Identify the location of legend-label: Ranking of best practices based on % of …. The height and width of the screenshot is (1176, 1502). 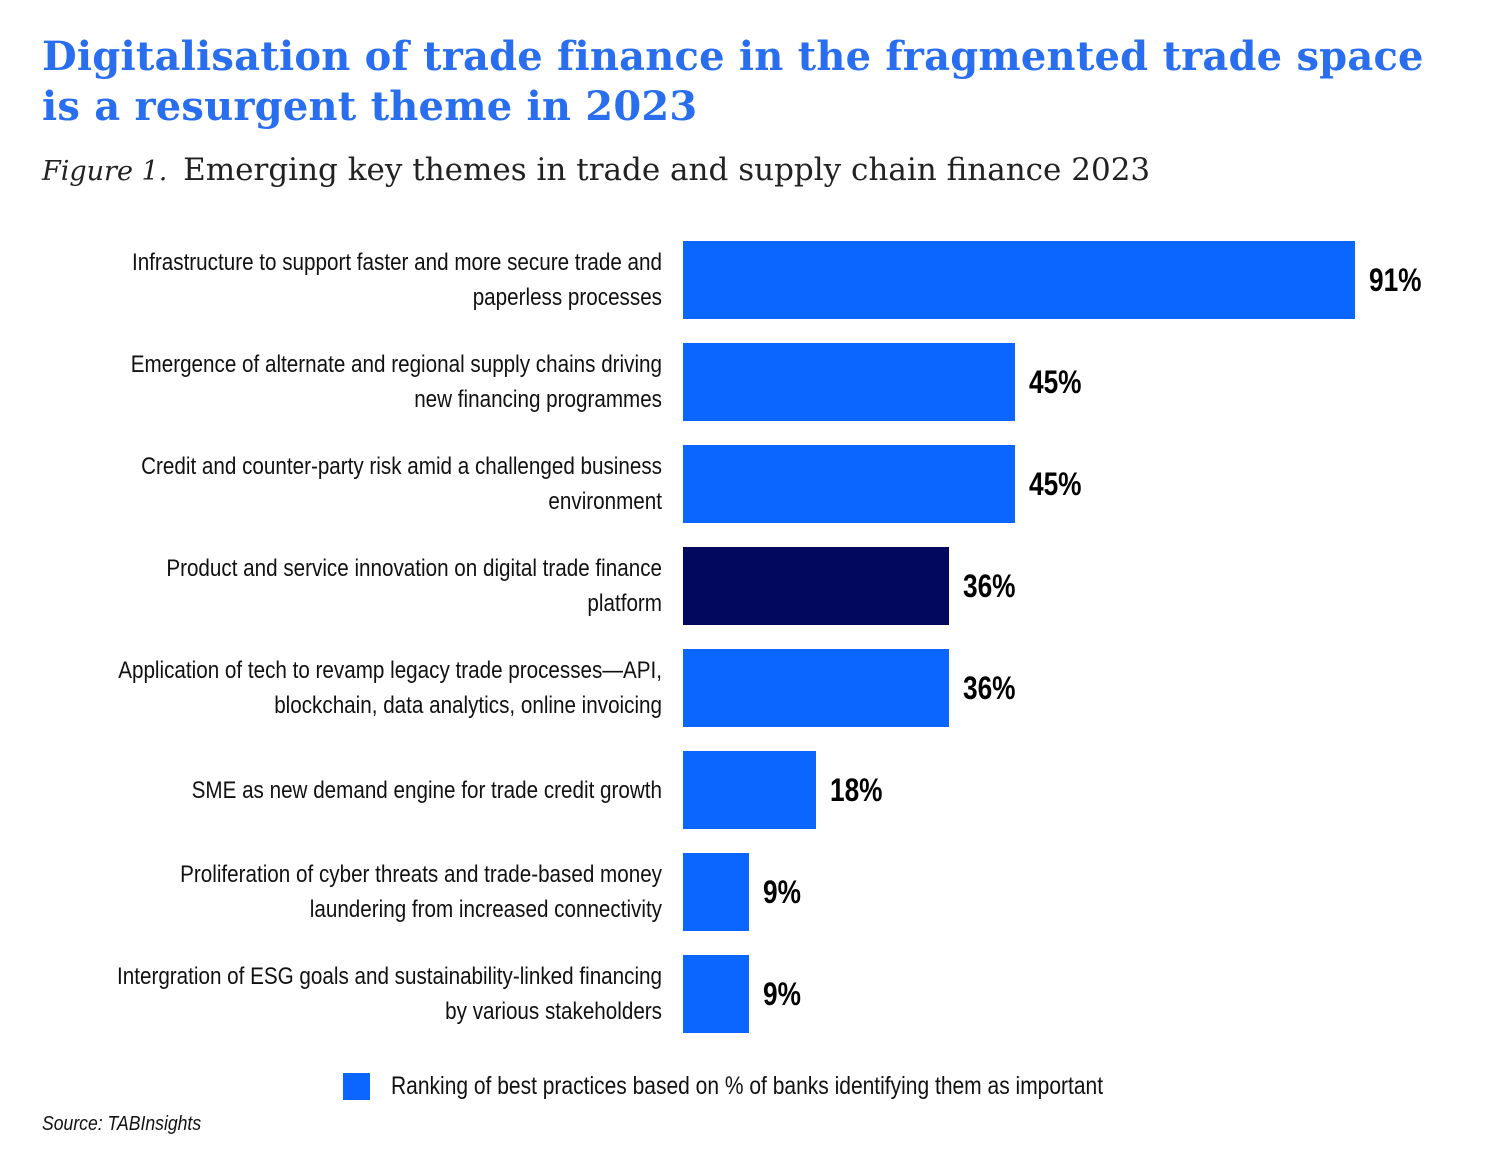
(747, 1085).